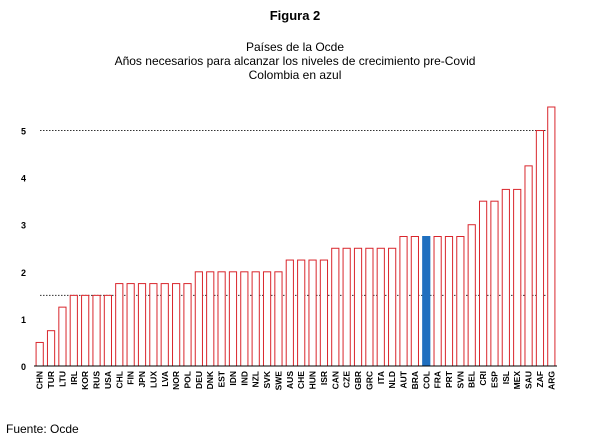 This screenshot has width=590, height=442. What do you see at coordinates (369, 380) in the screenshot?
I see `x-tick-label-grc: GRC` at bounding box center [369, 380].